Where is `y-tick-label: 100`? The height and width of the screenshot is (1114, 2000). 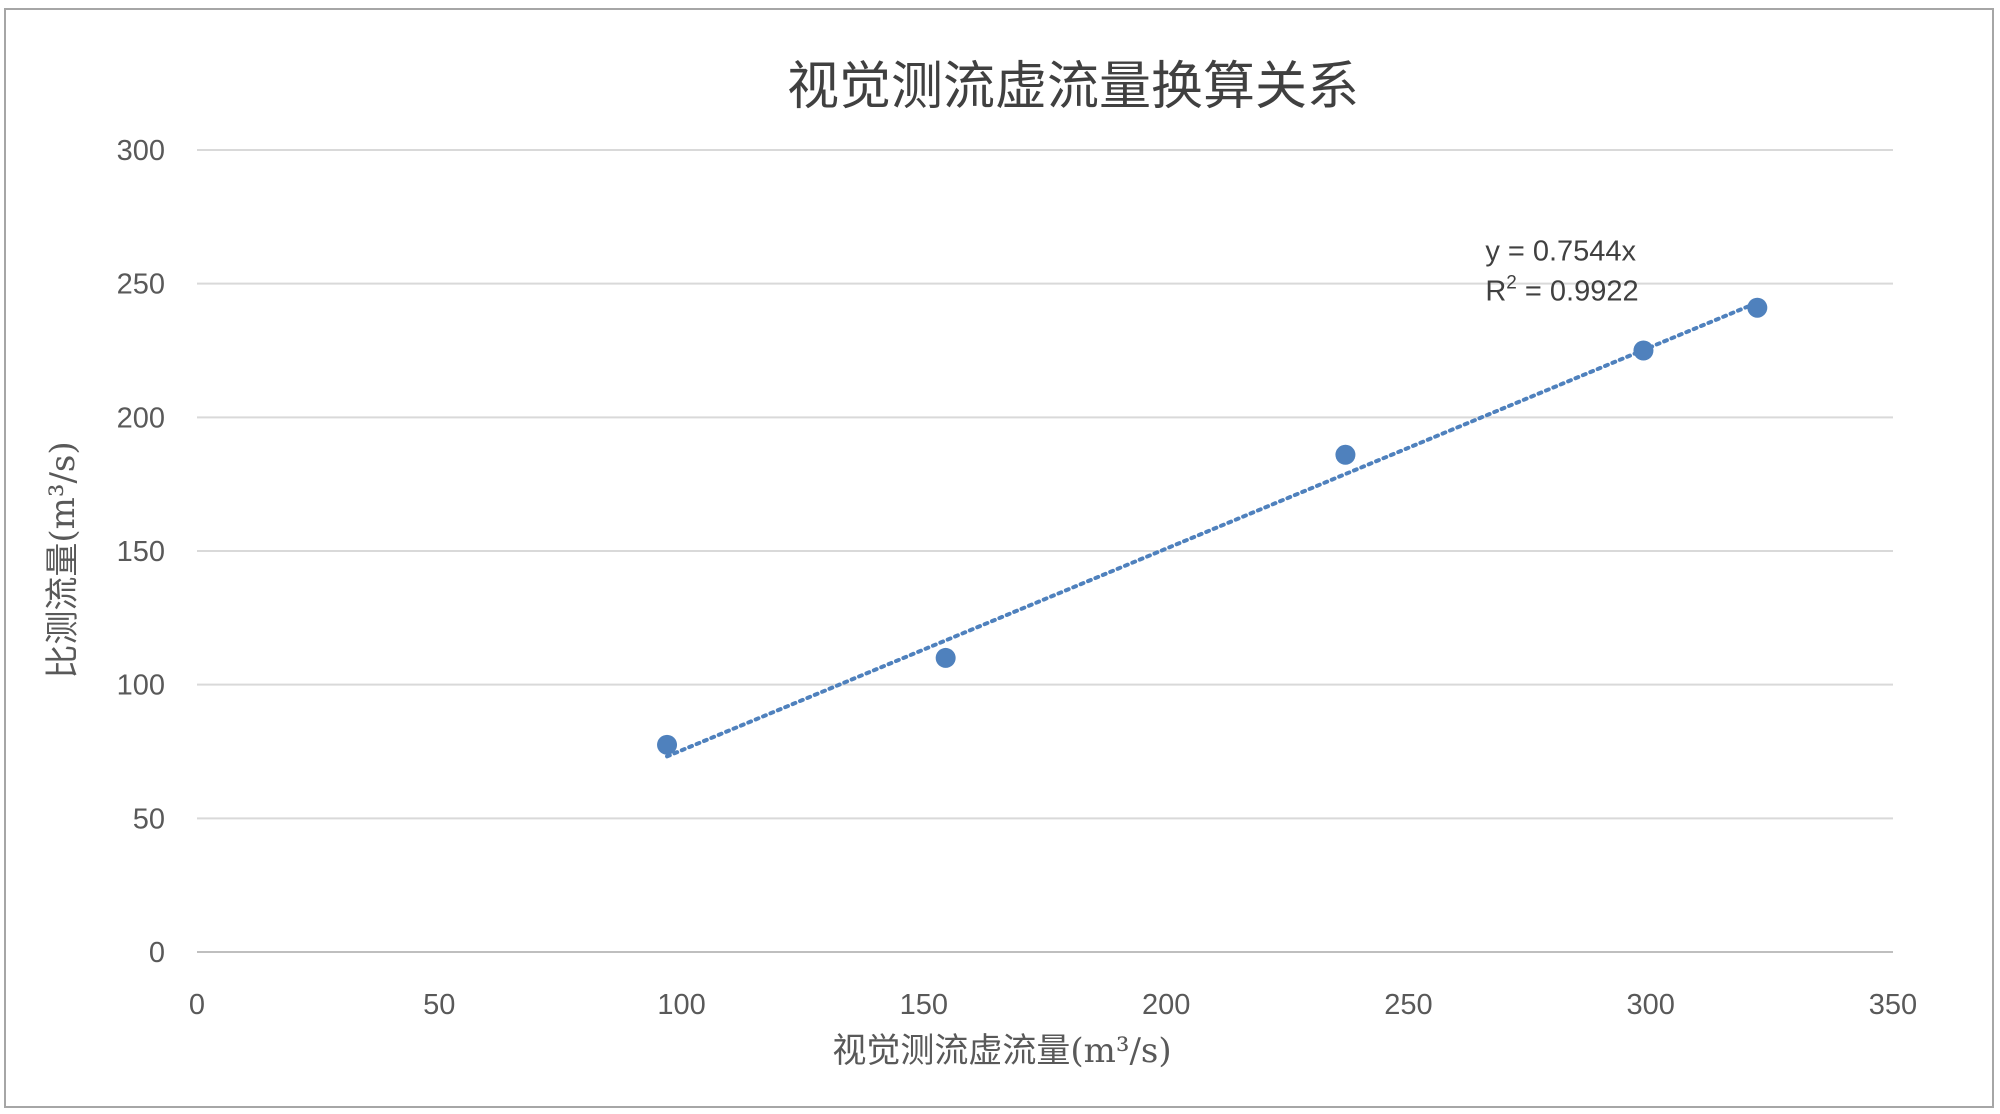 y-tick-label: 100 is located at coordinates (141, 686).